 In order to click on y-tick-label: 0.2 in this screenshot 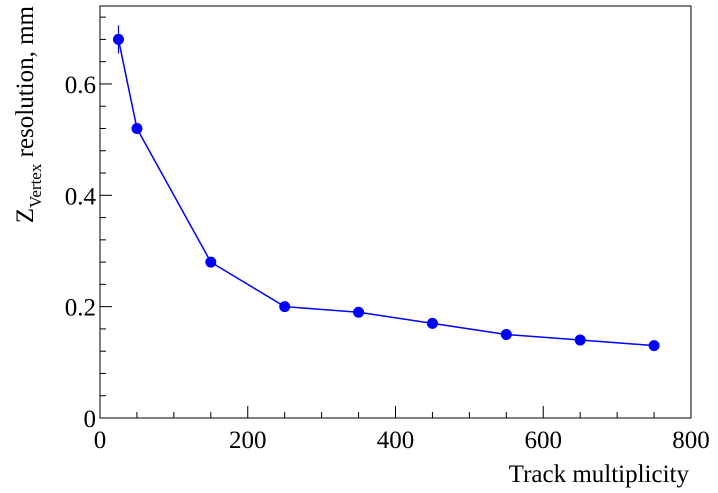, I will do `click(80, 308)`.